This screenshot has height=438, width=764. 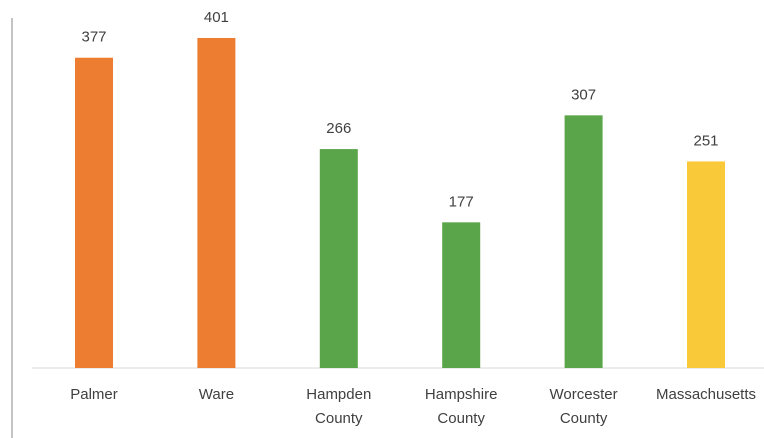 What do you see at coordinates (583, 94) in the screenshot?
I see `data-label: 307` at bounding box center [583, 94].